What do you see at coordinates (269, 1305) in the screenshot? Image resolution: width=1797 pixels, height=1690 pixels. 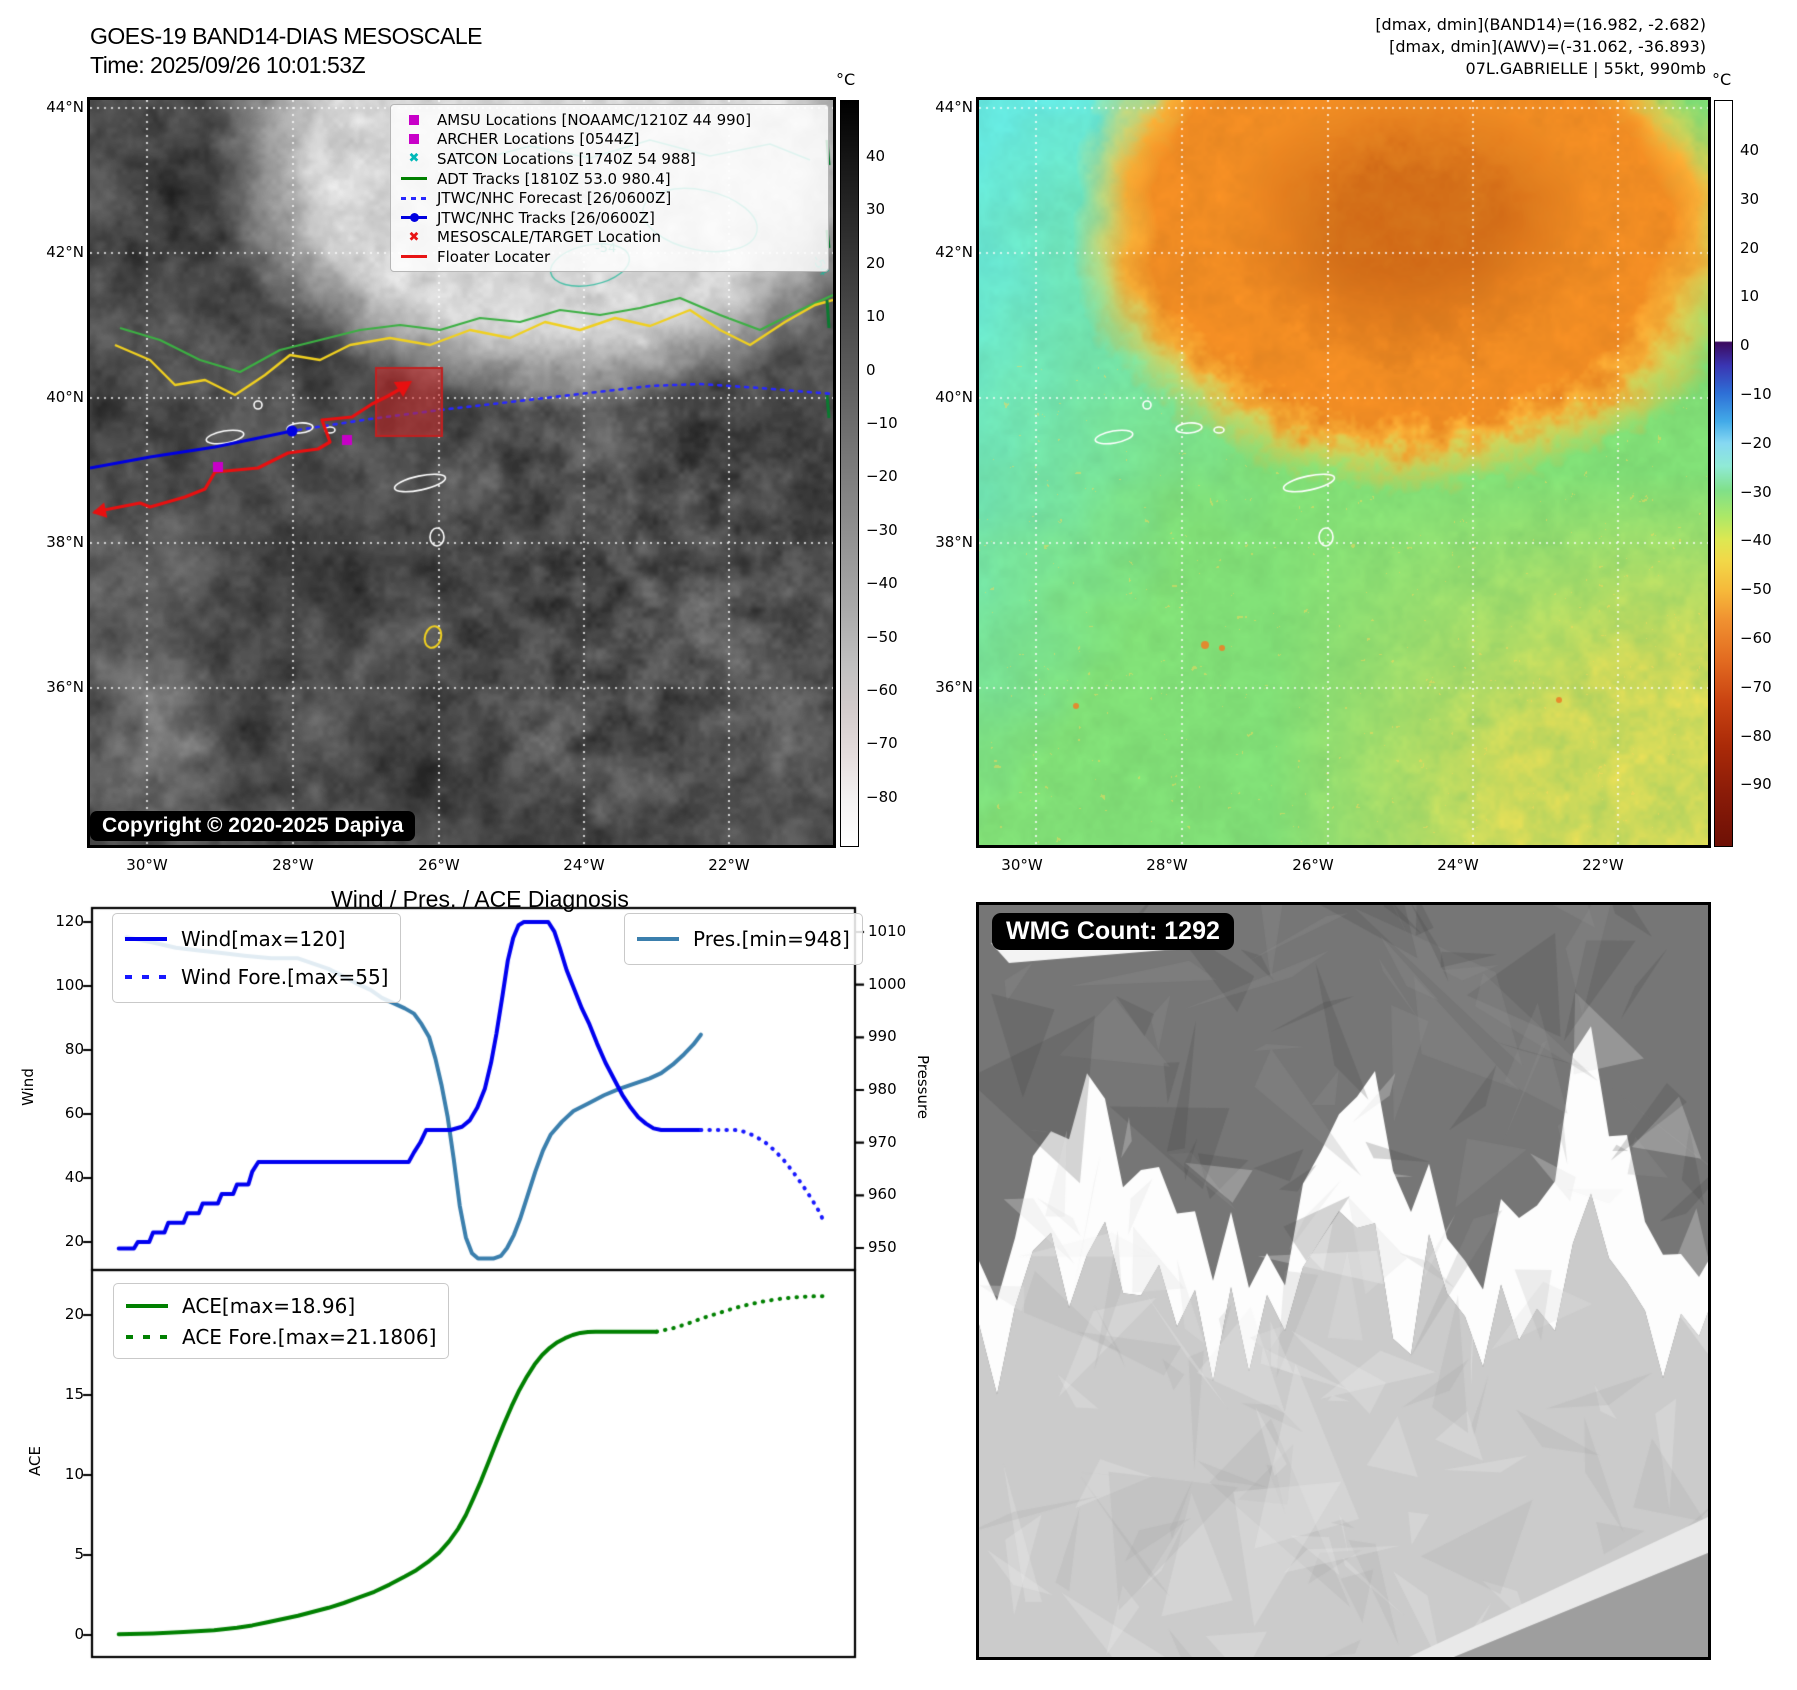 I see `chart-legend-label: ACE[max=18.96]` at bounding box center [269, 1305].